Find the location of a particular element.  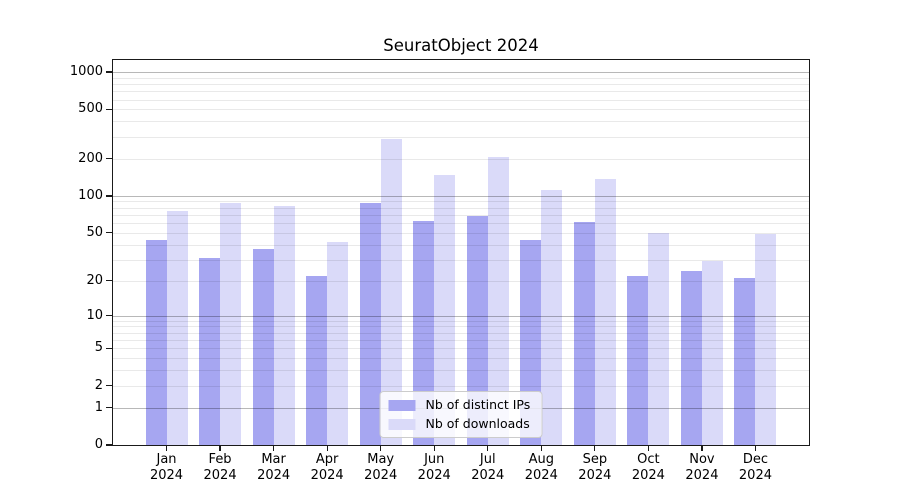

x-tick-label: Jan 2024 is located at coordinates (167, 467).